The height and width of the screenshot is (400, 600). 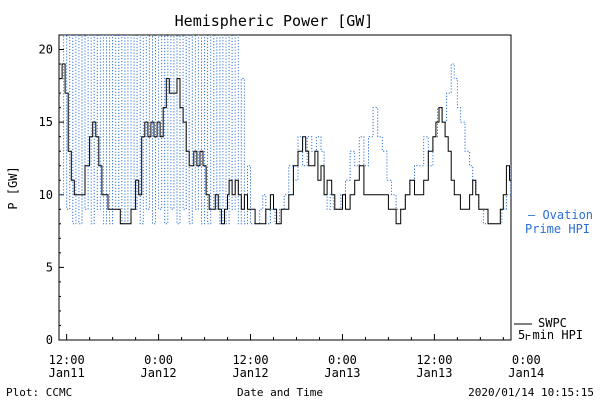 What do you see at coordinates (557, 229) in the screenshot?
I see `legend-ovation-line2: Prime HPI` at bounding box center [557, 229].